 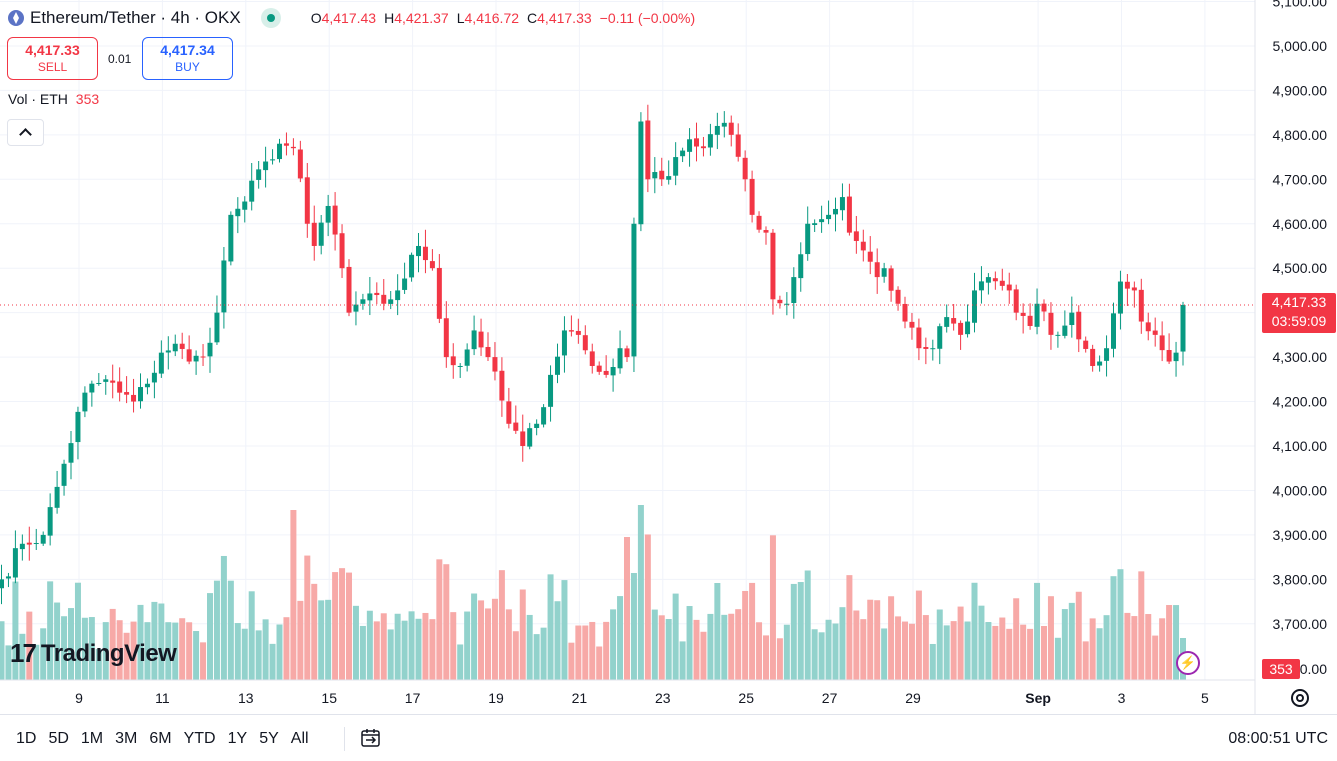 I want to click on range-ytd: YTD, so click(x=199, y=738).